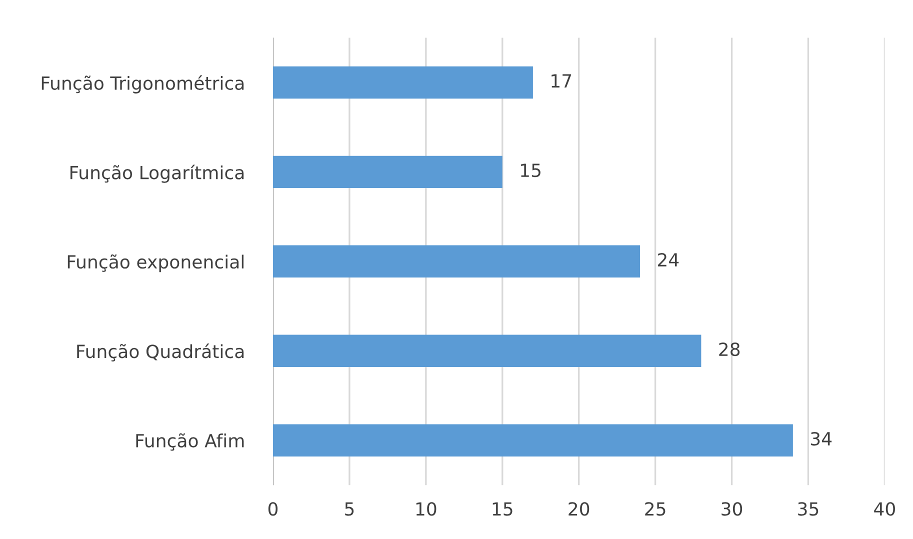  Describe the element at coordinates (579, 509) in the screenshot. I see `x-tick-label: 20` at that location.